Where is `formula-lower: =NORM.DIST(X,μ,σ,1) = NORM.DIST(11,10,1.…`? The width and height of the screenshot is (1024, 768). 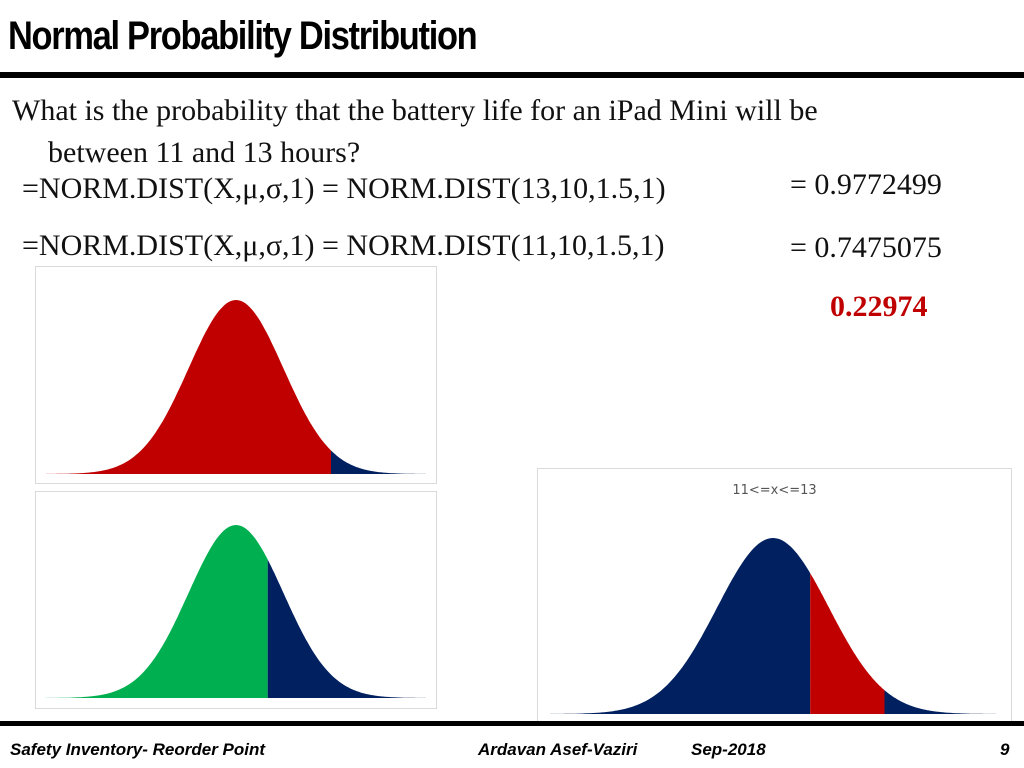 formula-lower: =NORM.DIST(X,μ,σ,1) = NORM.DIST(11,10,1.… is located at coordinates (343, 245).